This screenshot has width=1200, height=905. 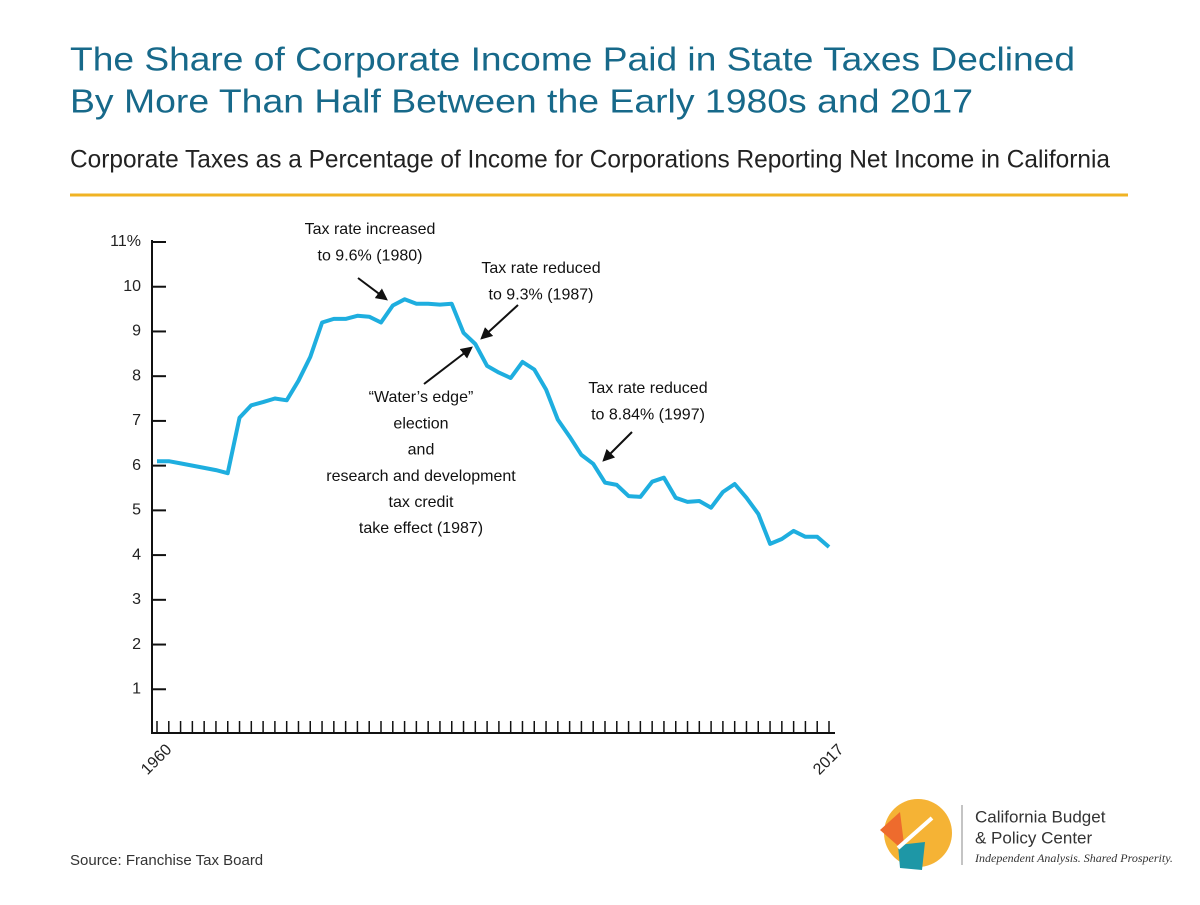 What do you see at coordinates (1033, 837) in the screenshot?
I see `logo-name: & Policy Center` at bounding box center [1033, 837].